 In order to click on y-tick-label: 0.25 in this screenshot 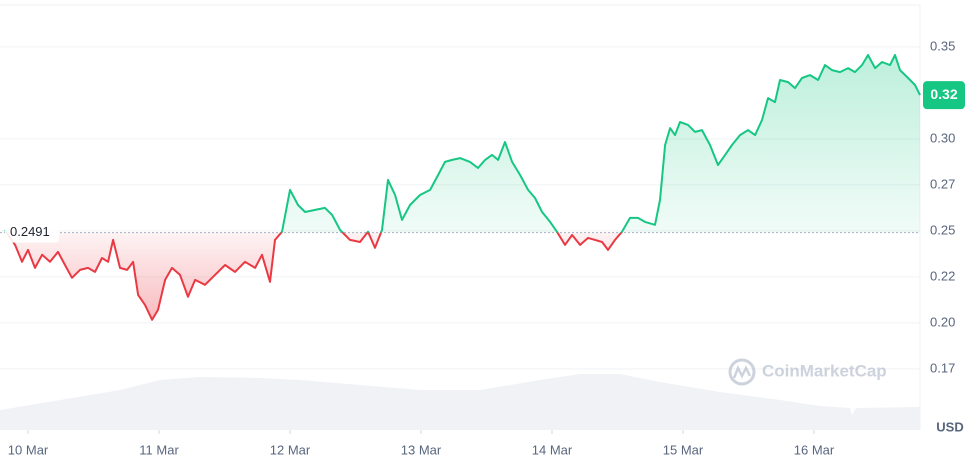, I will do `click(942, 229)`.